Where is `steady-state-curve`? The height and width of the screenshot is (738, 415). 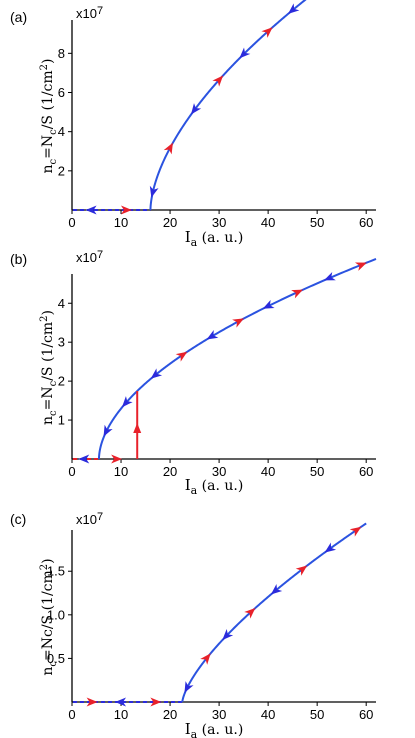 steady-state-curve is located at coordinates (228, 105).